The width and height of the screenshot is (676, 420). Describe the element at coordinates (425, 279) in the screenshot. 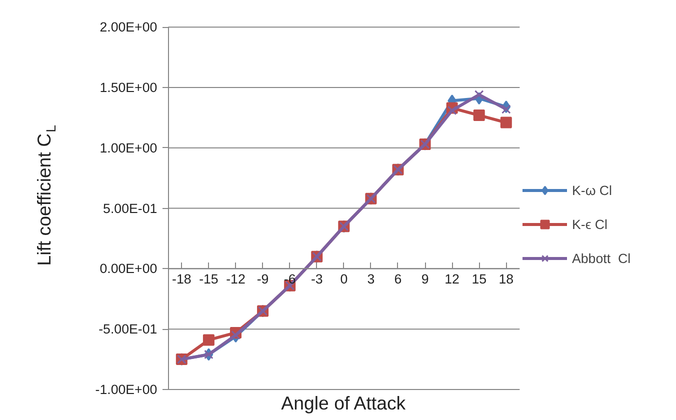

I see `x-tick-label: 9` at that location.